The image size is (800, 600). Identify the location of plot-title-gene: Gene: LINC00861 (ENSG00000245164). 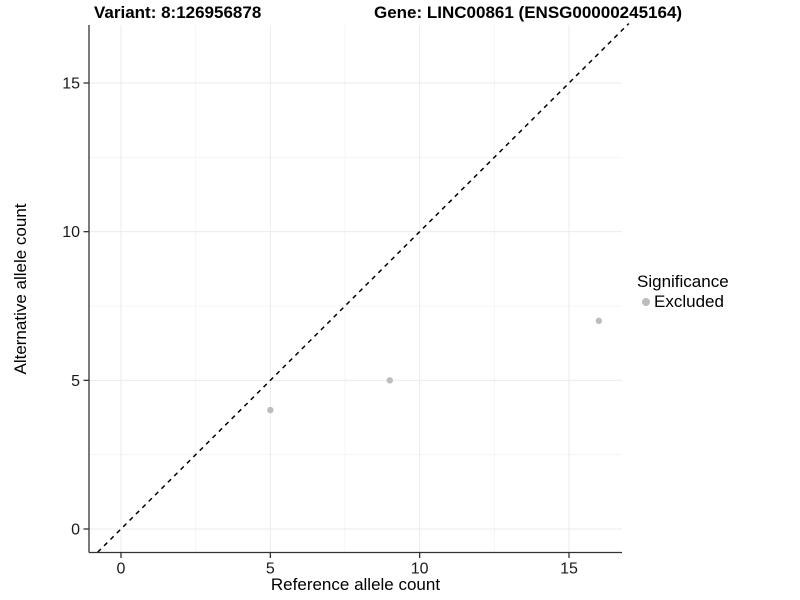
(528, 12).